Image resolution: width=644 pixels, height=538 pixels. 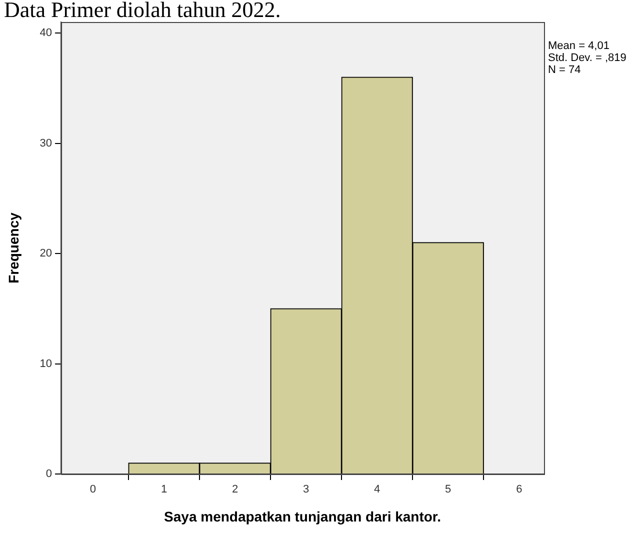 What do you see at coordinates (46, 254) in the screenshot?
I see `y-tick-label: 20` at bounding box center [46, 254].